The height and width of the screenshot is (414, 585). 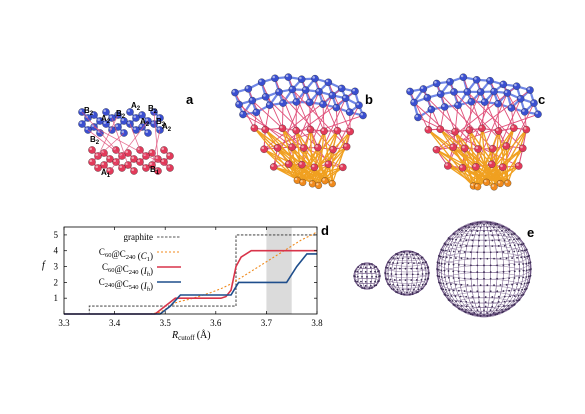 I want to click on orange-atom, so click(x=494, y=187).